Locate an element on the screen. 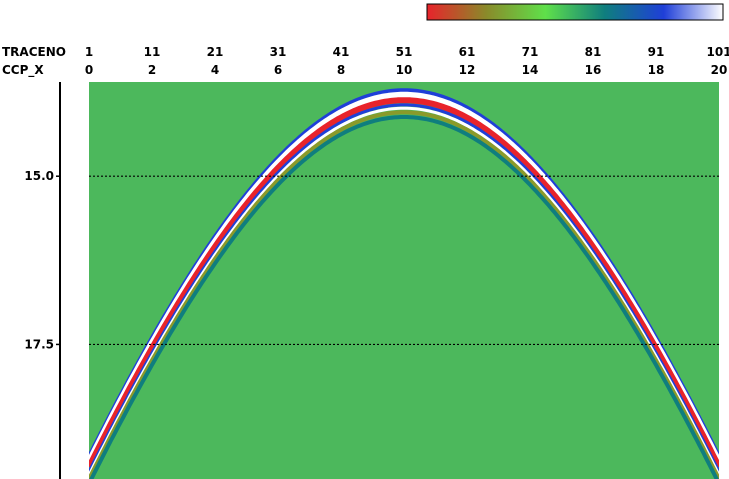  ccp-x-tick-label: 10 is located at coordinates (404, 70).